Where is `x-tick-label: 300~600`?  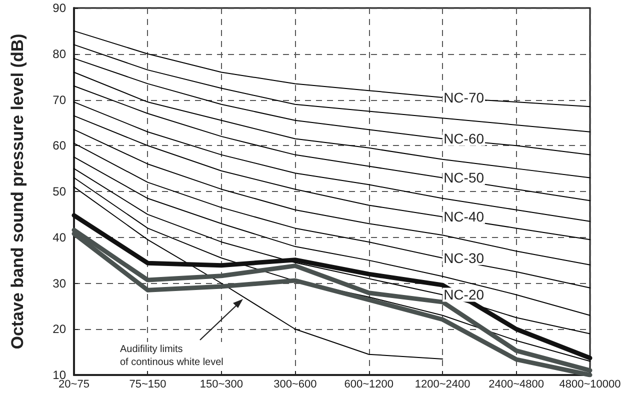 x-tick-label: 300~600 is located at coordinates (295, 384).